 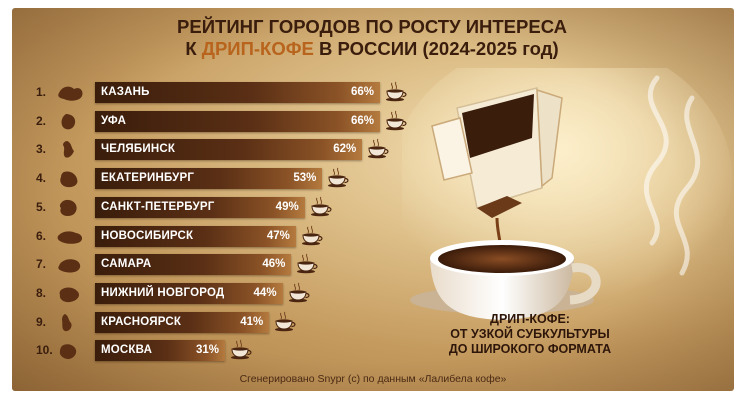 I want to click on bar: НИЖНИЙ НОВГОРОД 44%, so click(x=189, y=293).